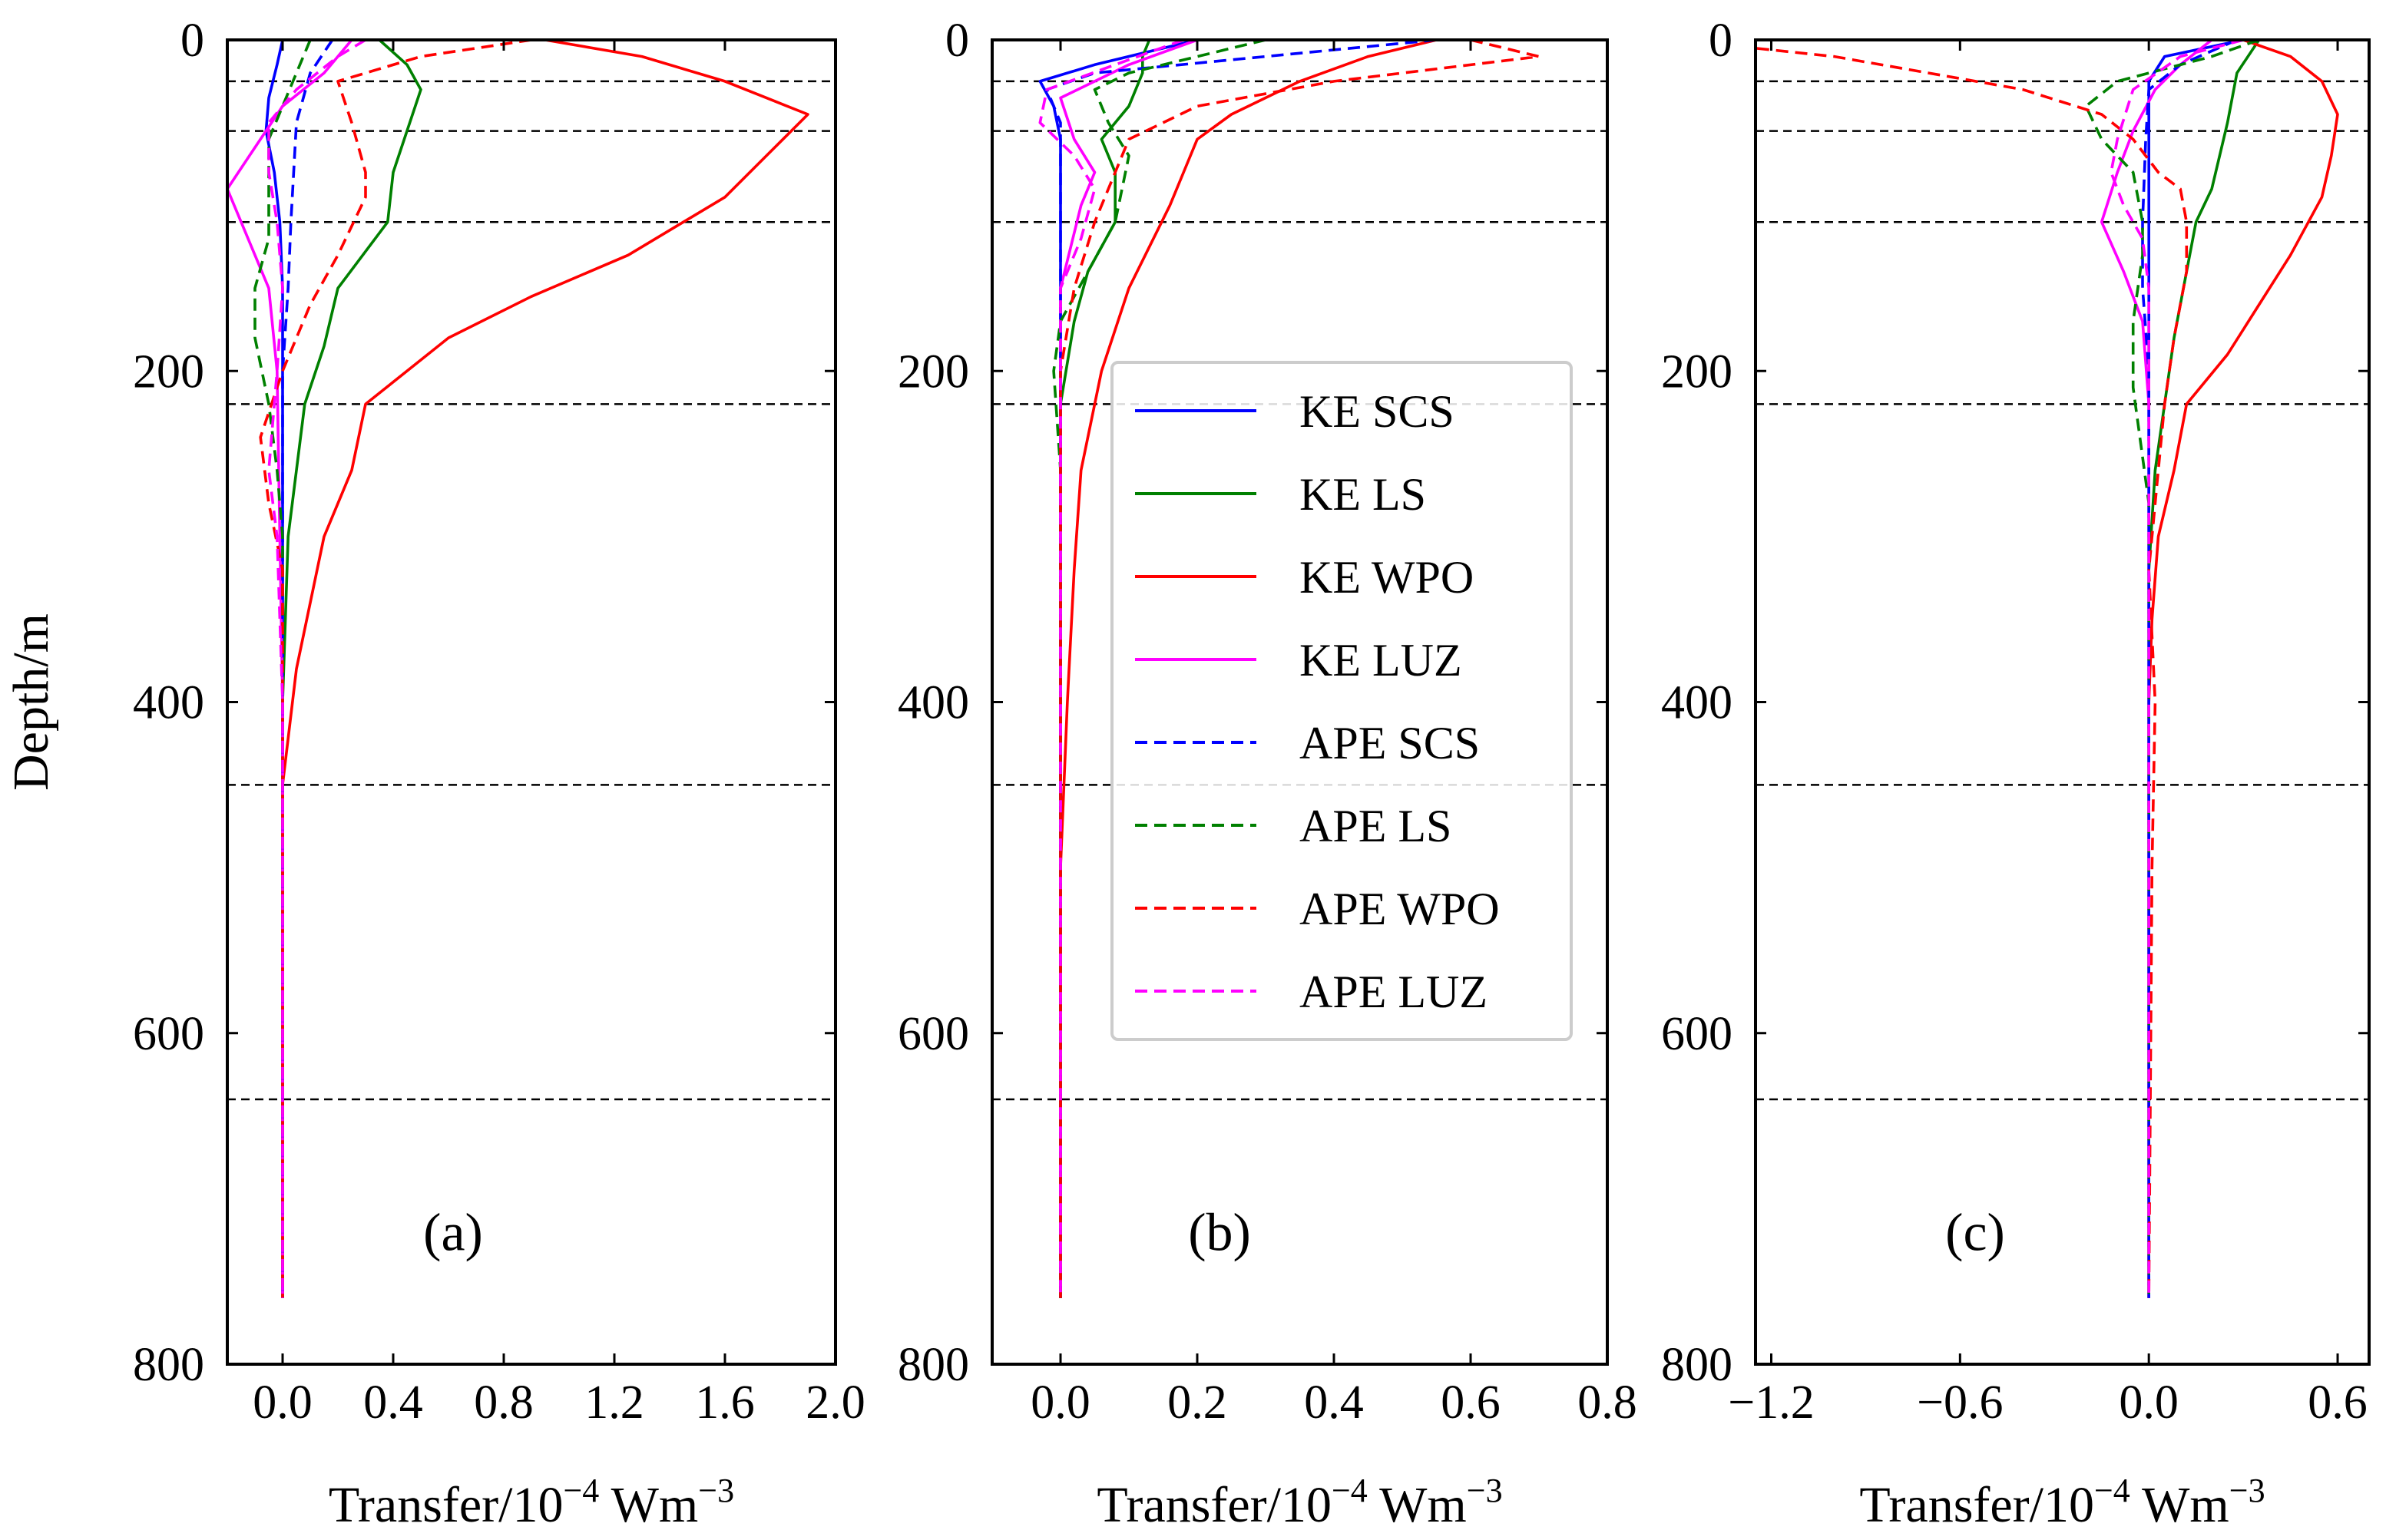 This screenshot has height=1540, width=2386. Describe the element at coordinates (1197, 1402) in the screenshot. I see `x-tick-label: 0.2` at that location.